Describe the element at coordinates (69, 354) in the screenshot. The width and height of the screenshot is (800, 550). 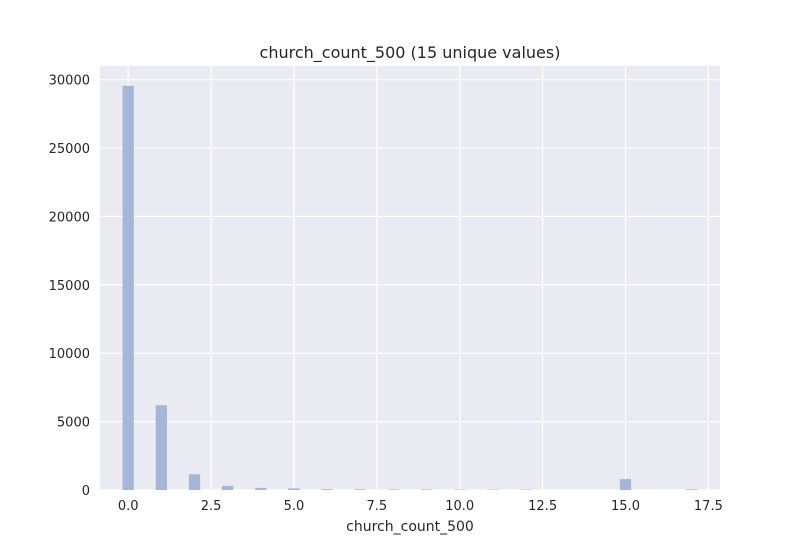
I see `y-tick-label-2: 10000` at that location.